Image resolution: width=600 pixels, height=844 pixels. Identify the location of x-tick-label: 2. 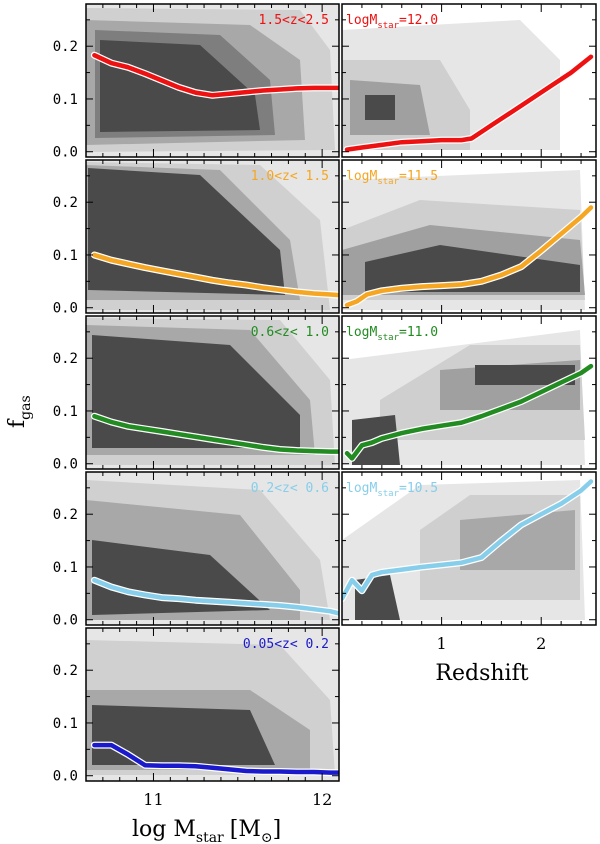
(541, 643).